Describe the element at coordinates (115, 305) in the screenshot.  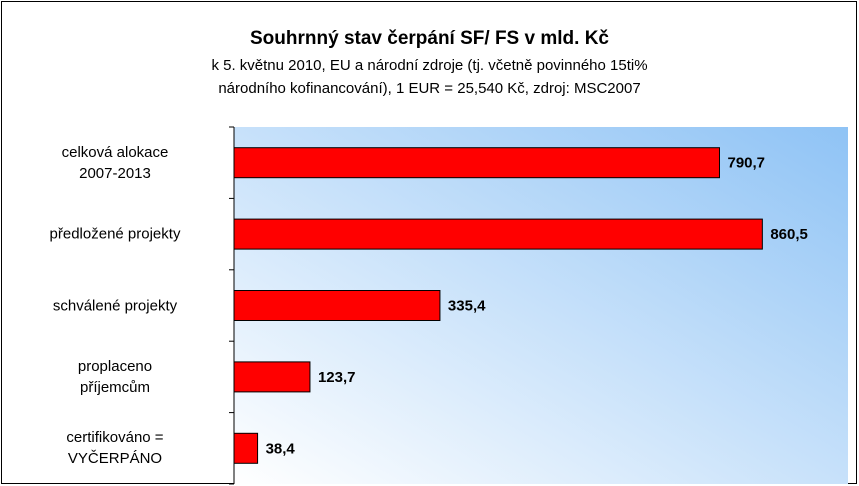
I see `y-tick-label: schválené projekty` at that location.